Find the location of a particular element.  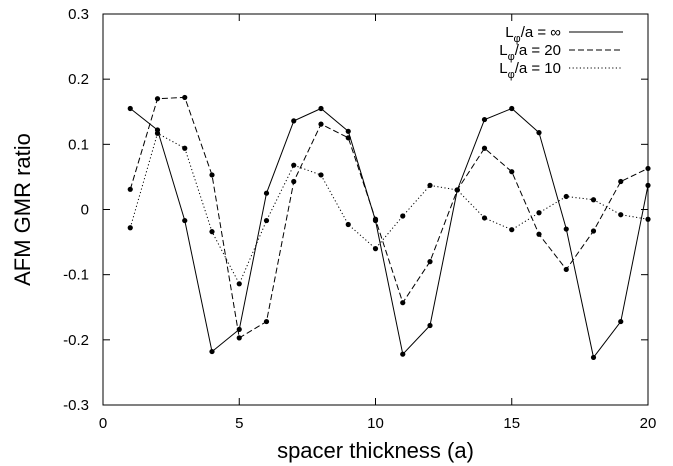

x-tick-label: 0 is located at coordinates (103, 423).